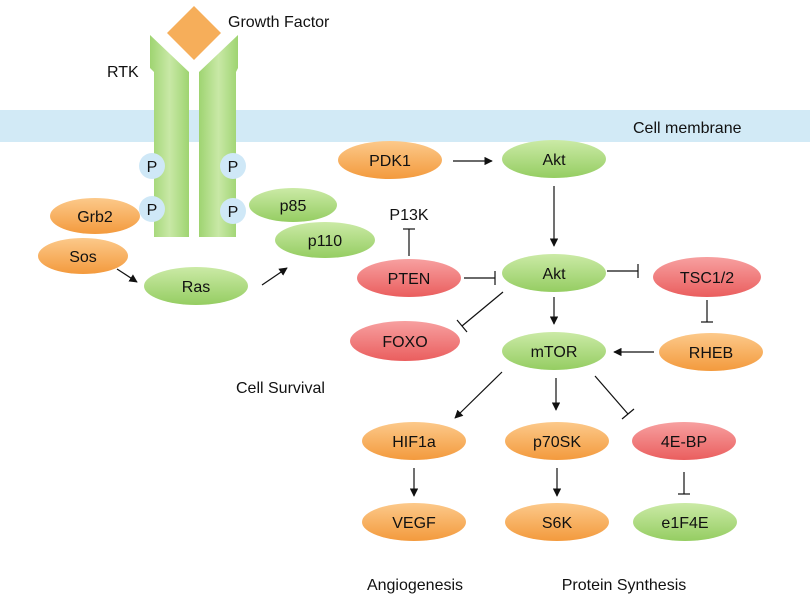 The image size is (810, 606). I want to click on node-e1f4e: e1F4E, so click(685, 522).